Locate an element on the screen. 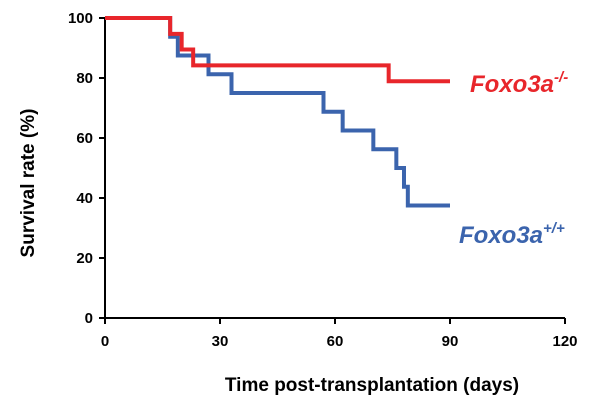 The height and width of the screenshot is (399, 590). legend-label-foxo3a-ko: Foxo3a-/- is located at coordinates (519, 83).